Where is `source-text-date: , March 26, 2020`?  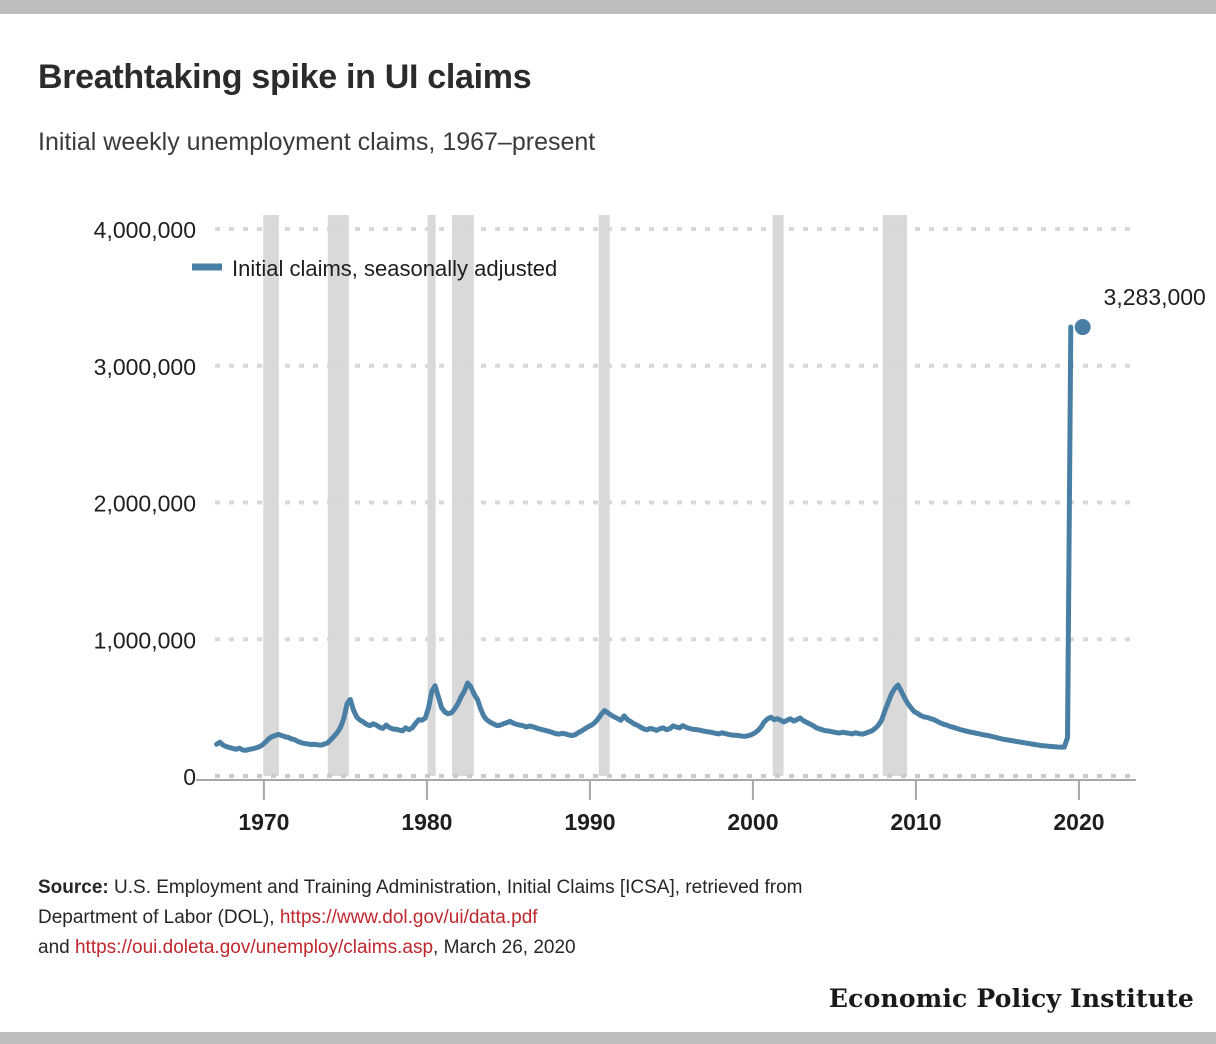
source-text-date: , March 26, 2020 is located at coordinates (504, 947).